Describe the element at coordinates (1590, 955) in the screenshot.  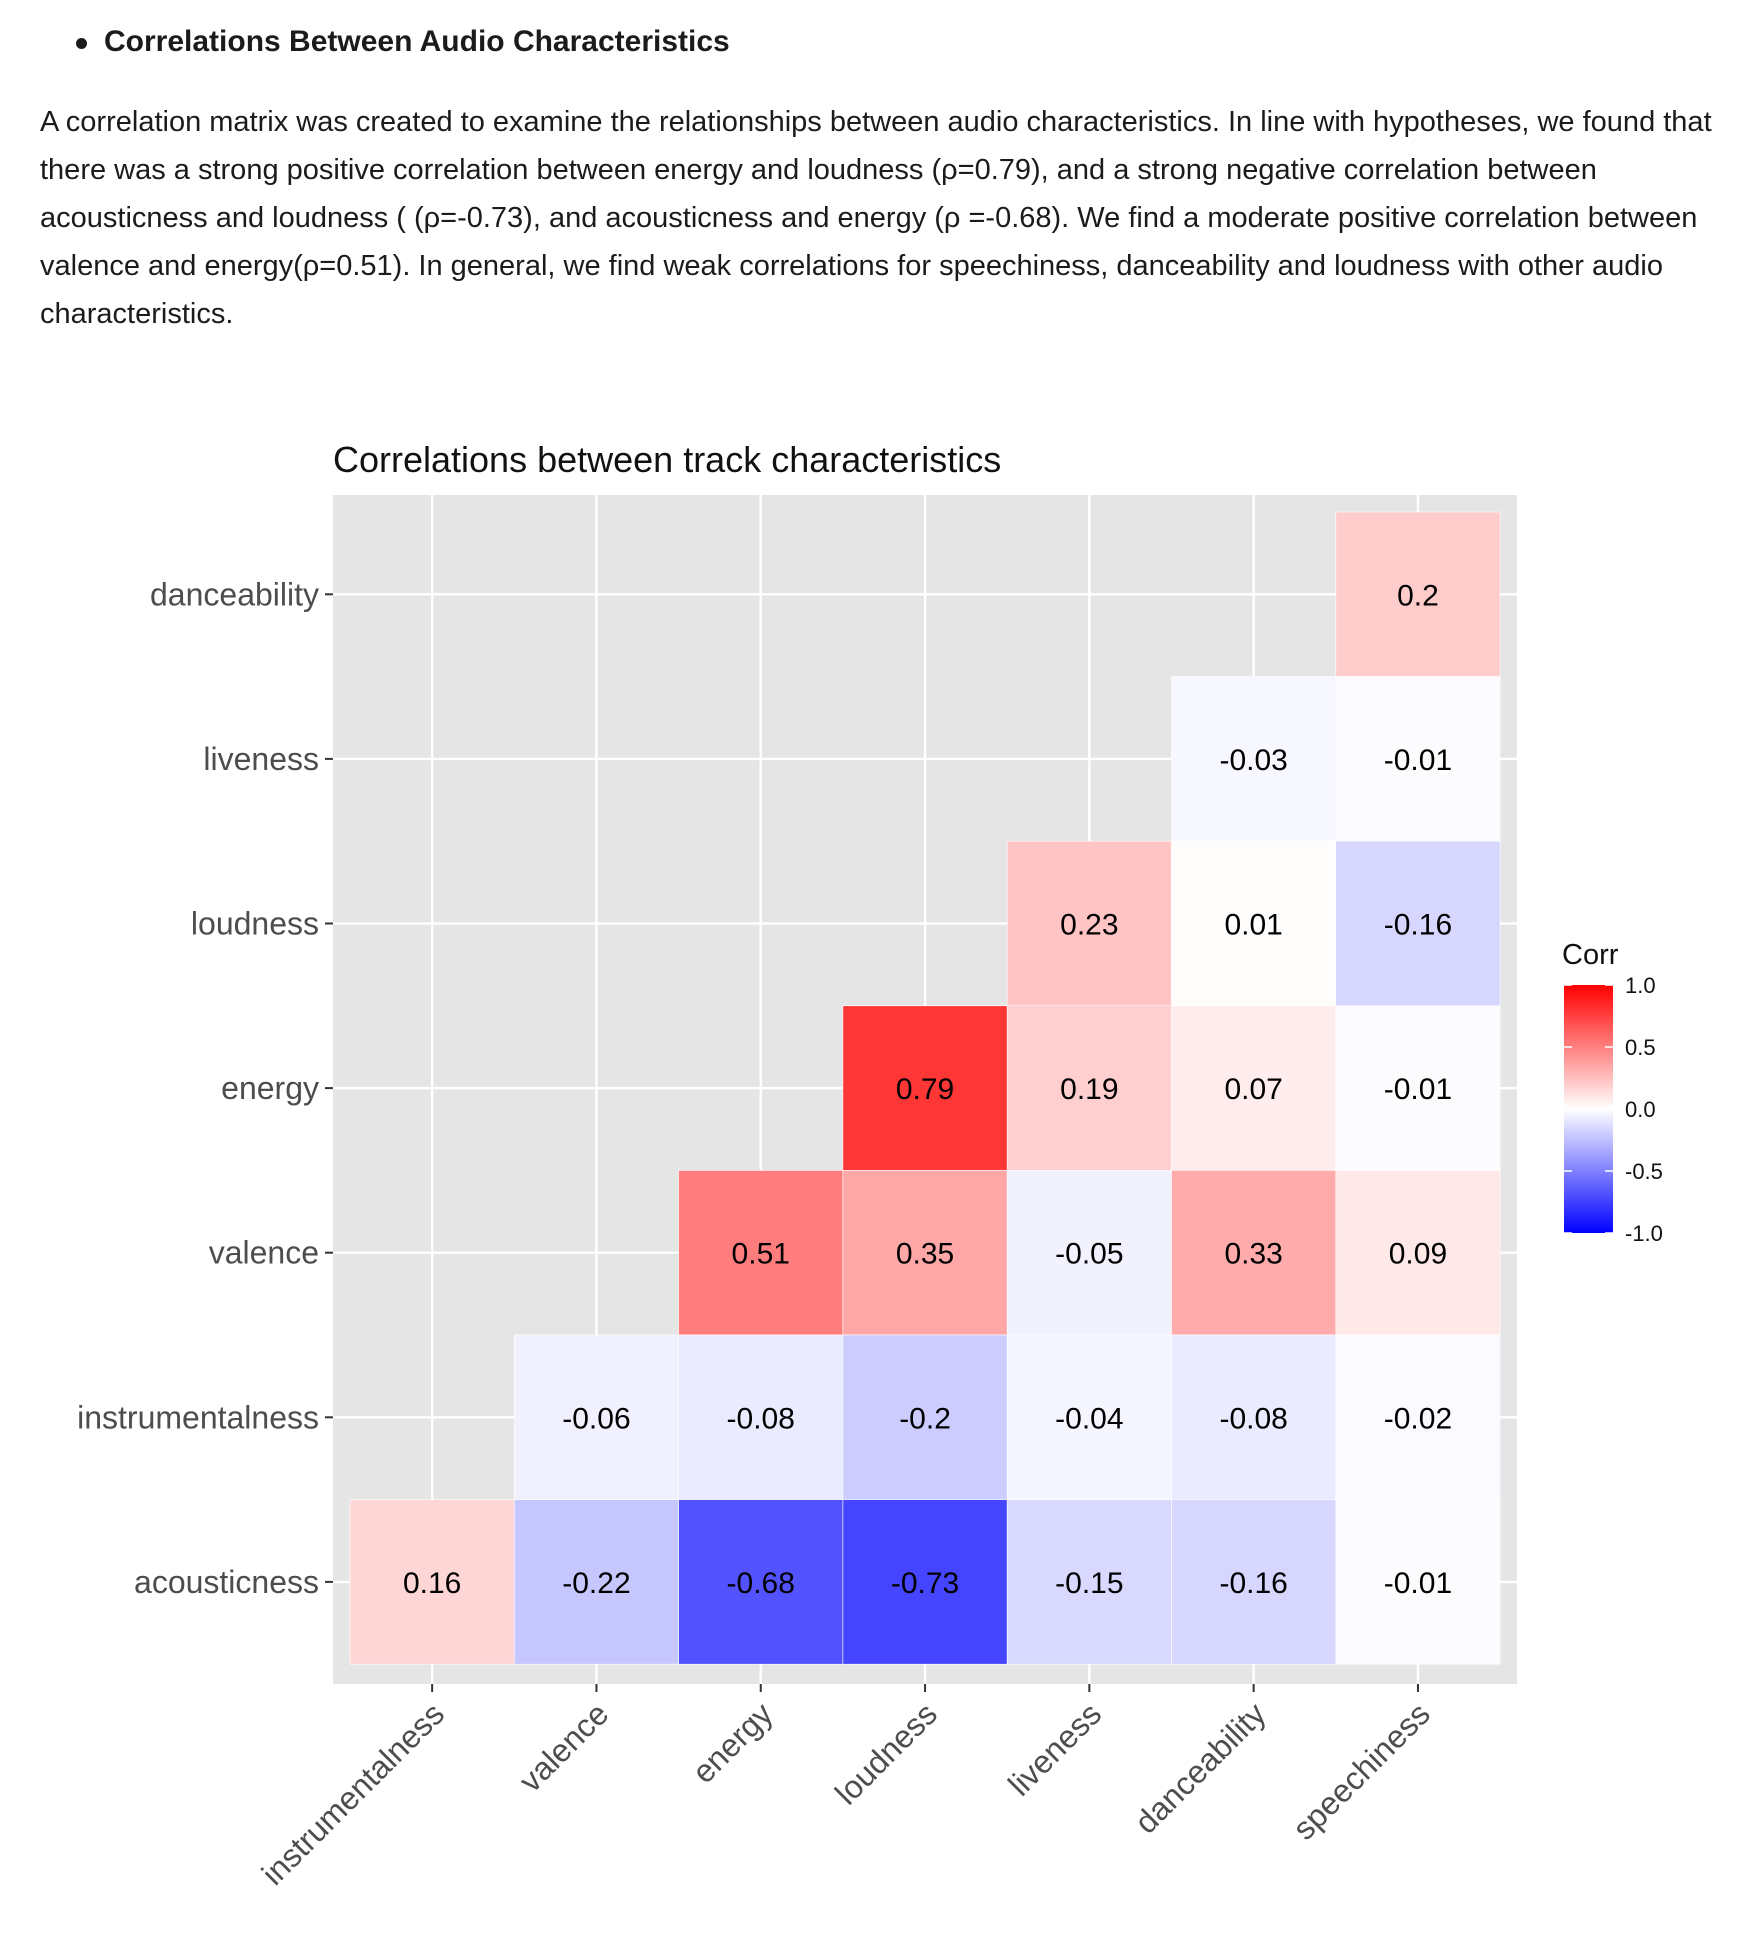
I see `legend-title: Corr` at that location.